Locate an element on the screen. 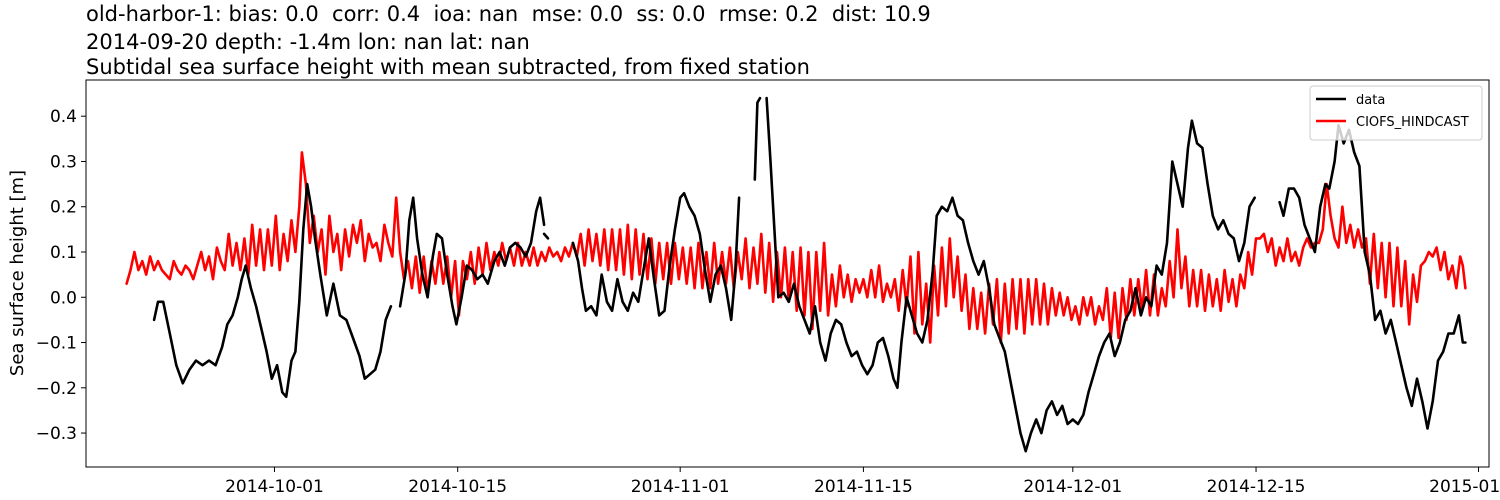 The width and height of the screenshot is (1500, 500). y-tick-label: 0.3 is located at coordinates (63, 162).